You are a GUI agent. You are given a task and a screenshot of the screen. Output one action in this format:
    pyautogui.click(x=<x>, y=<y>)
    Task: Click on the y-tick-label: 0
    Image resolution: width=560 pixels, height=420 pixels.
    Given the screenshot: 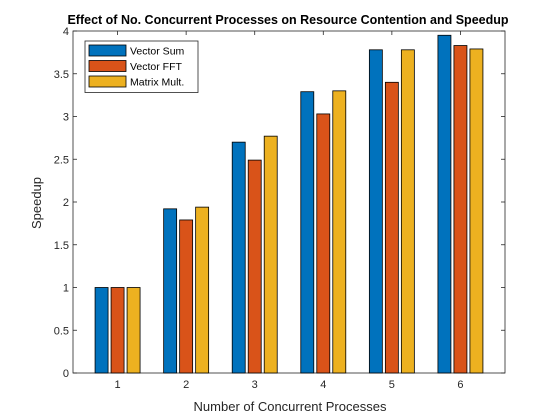 What is the action you would take?
    pyautogui.click(x=66, y=374)
    